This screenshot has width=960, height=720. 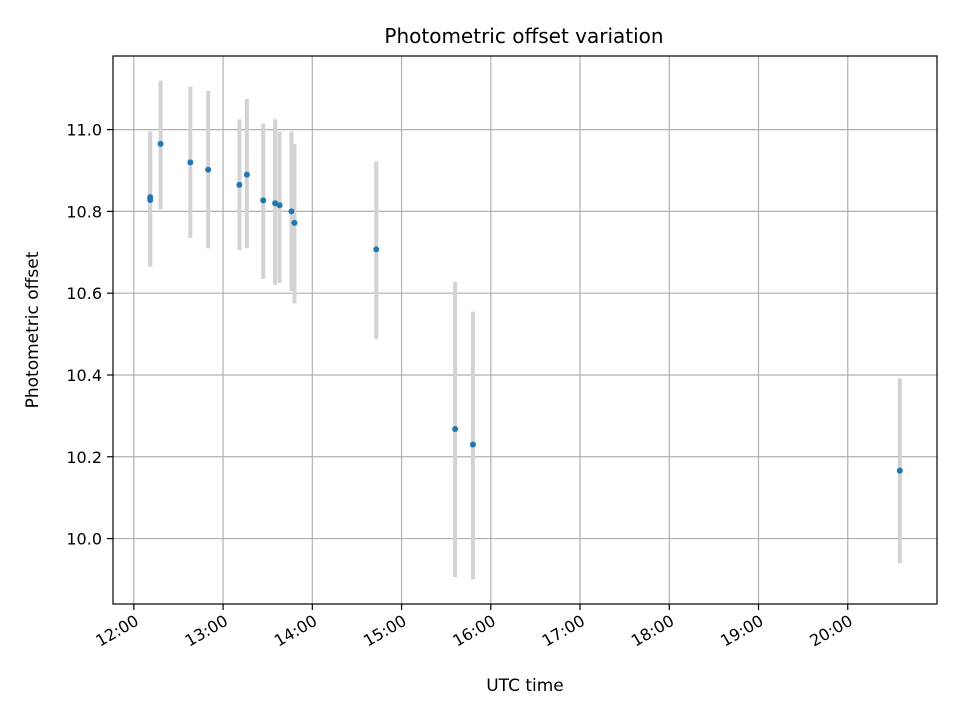 I want to click on y-axis-ticks: 10.0 10.2 10.4 10.6 10.8 11.0, so click(x=89, y=335).